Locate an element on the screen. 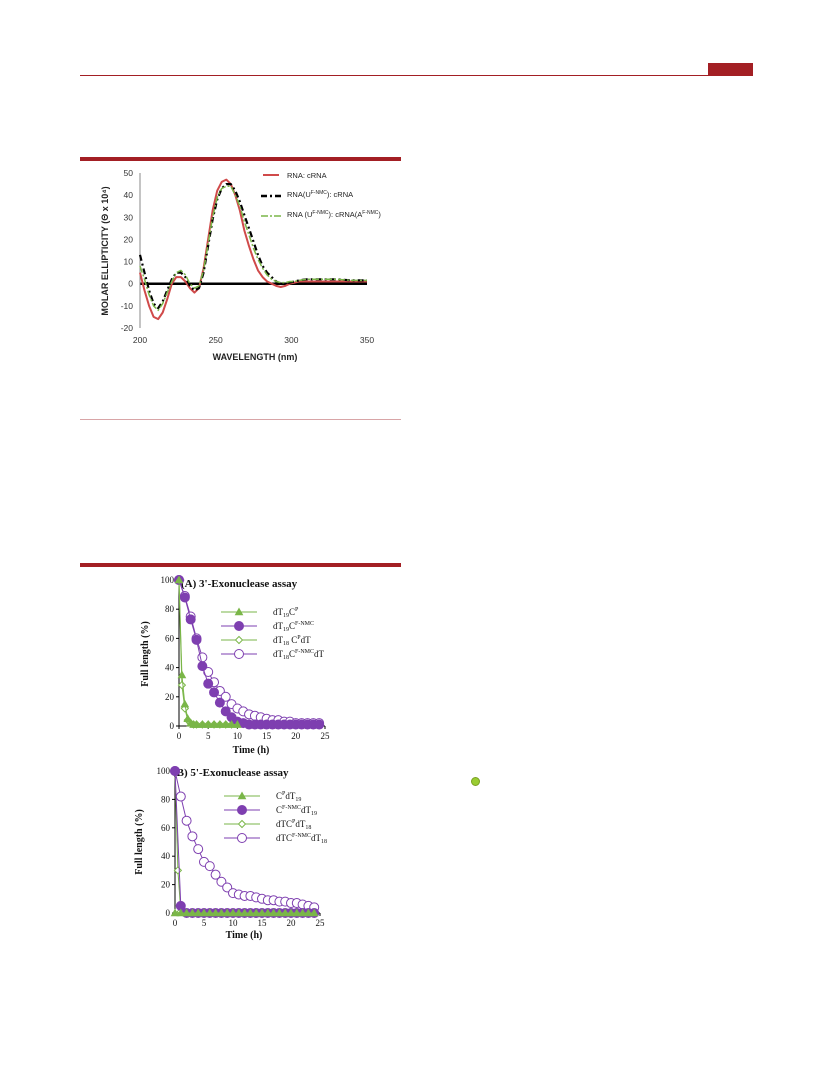  cd-x-tick-label: 200 is located at coordinates (140, 340).